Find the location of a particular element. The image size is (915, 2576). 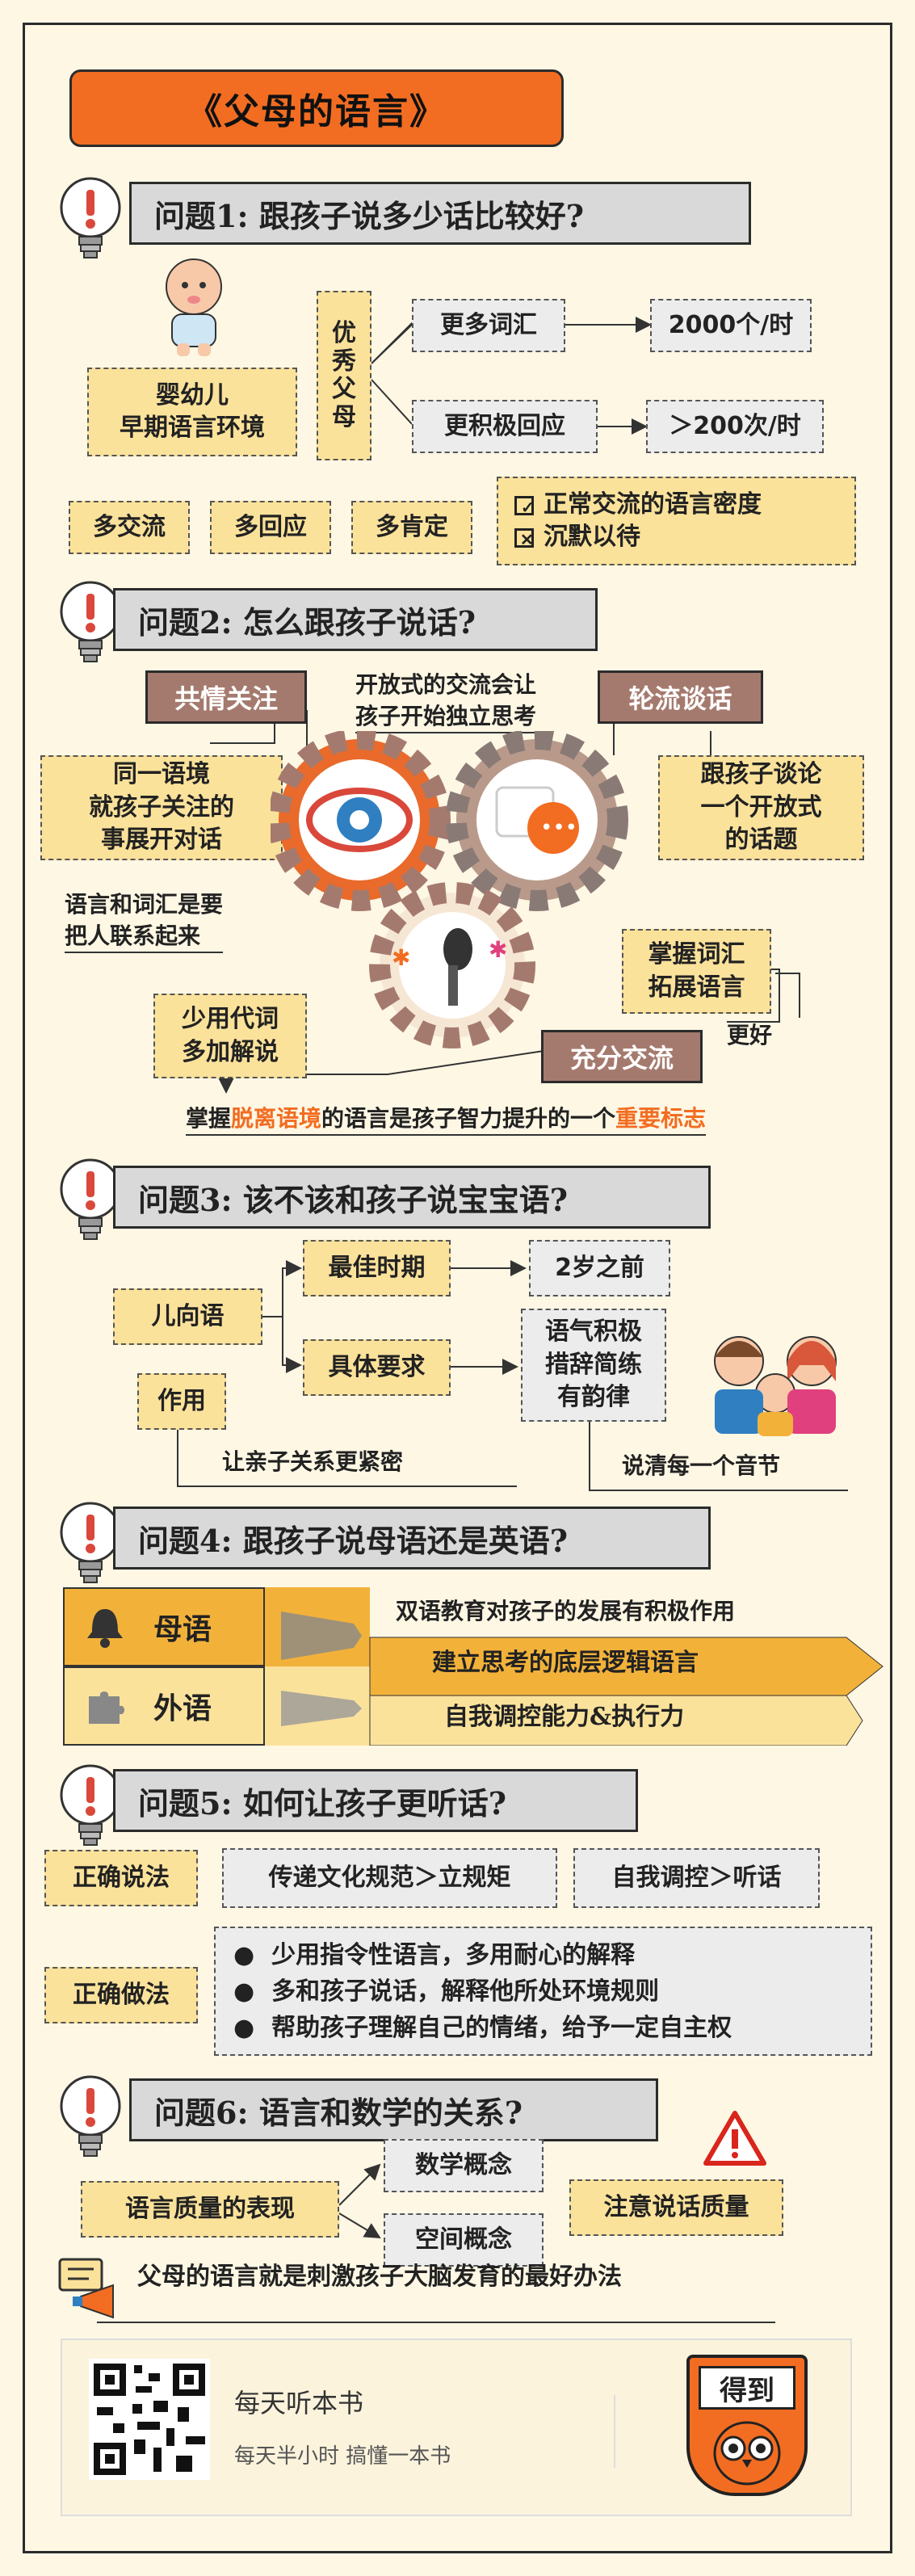

master-vocab-box: 掌握词汇 拓展语言 is located at coordinates (696, 971).